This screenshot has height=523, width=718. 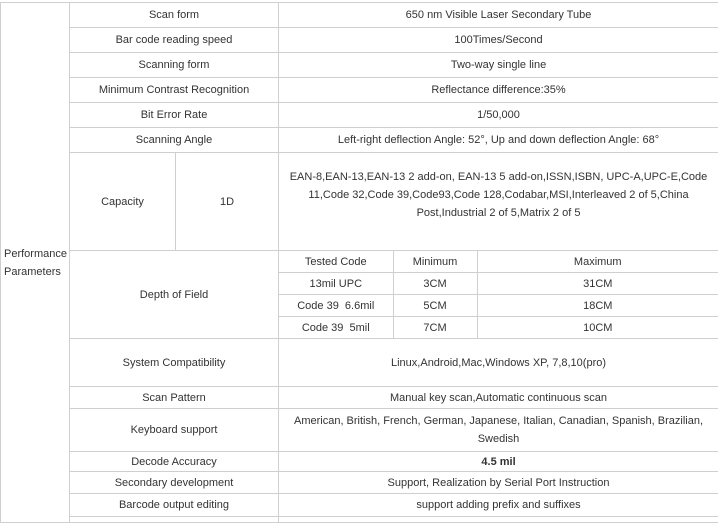 I want to click on spec-value: support adding prefix and suffixes, so click(x=498, y=505).